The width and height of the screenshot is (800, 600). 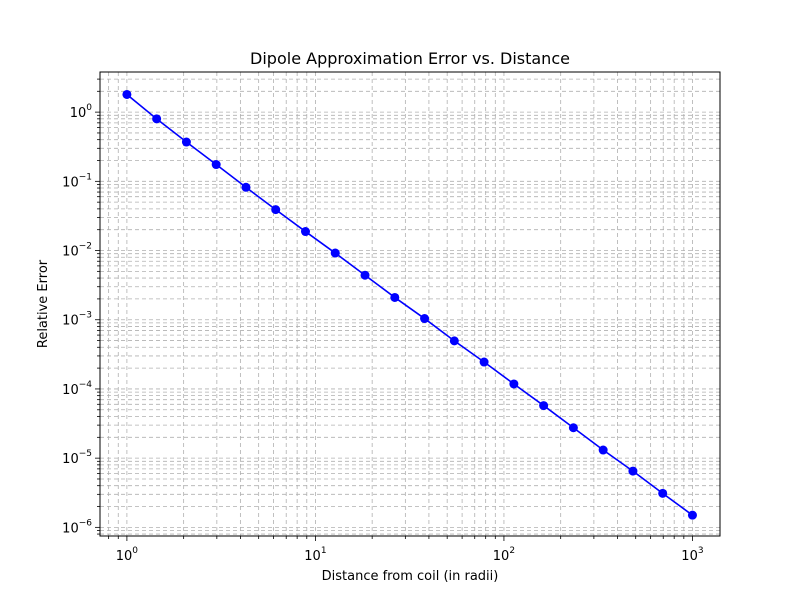 I want to click on x-axis-label: Distance from coil (in radii), so click(x=410, y=576).